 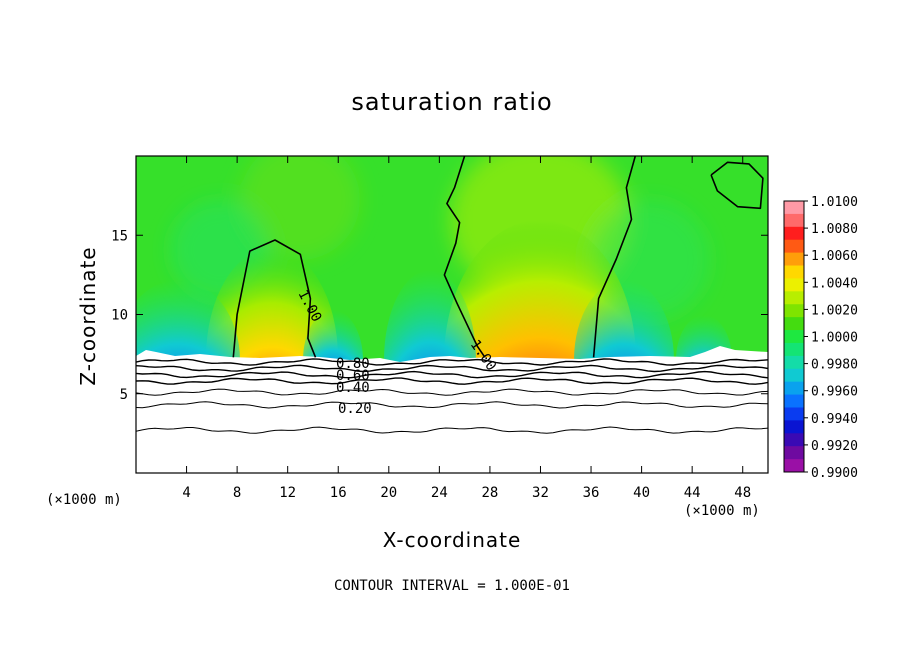 What do you see at coordinates (353, 376) in the screenshot?
I see `contour-label: 0.60` at bounding box center [353, 376].